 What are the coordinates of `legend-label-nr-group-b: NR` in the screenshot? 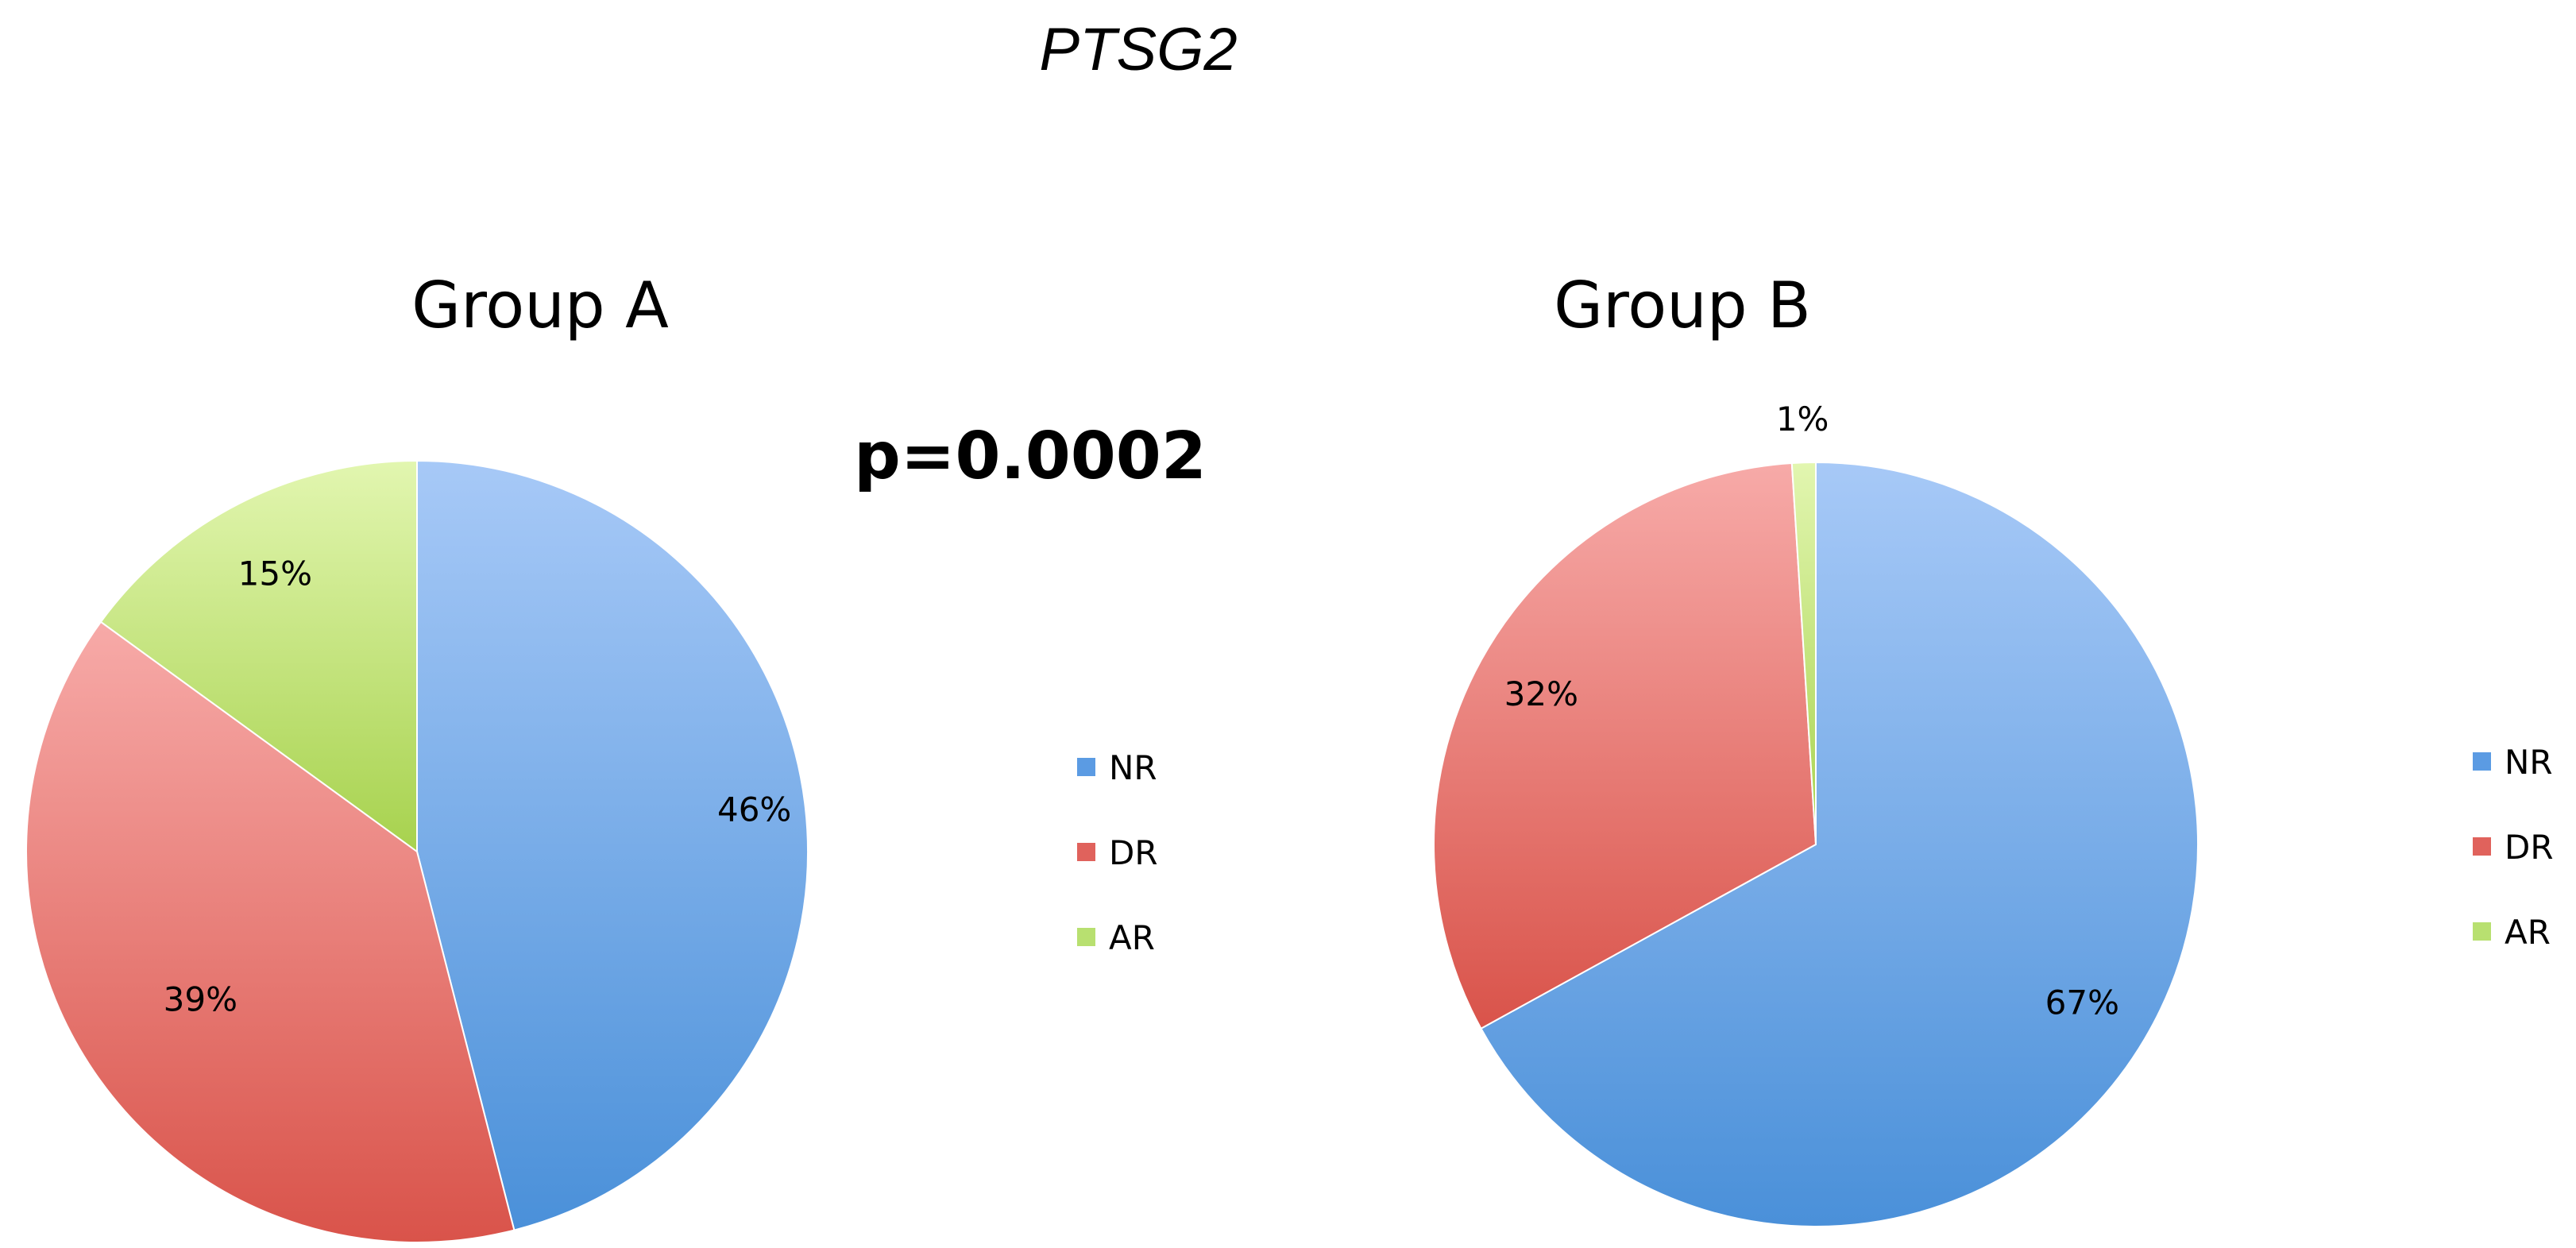 It's located at (2529, 763).